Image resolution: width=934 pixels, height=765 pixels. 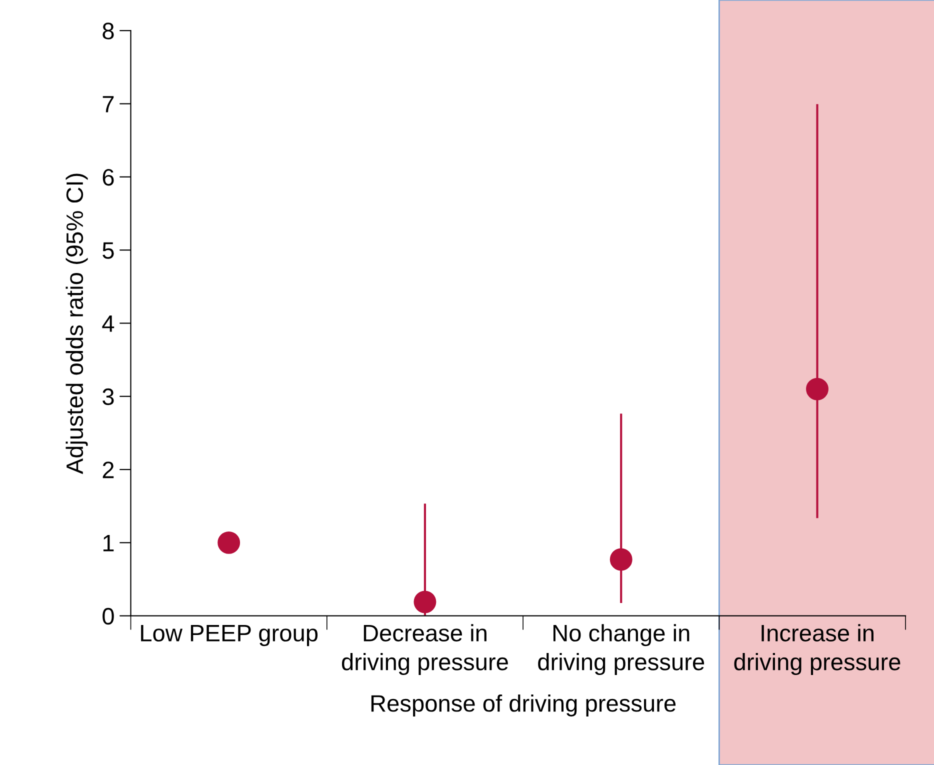 What do you see at coordinates (108, 177) in the screenshot?
I see `y-tick-label: 6` at bounding box center [108, 177].